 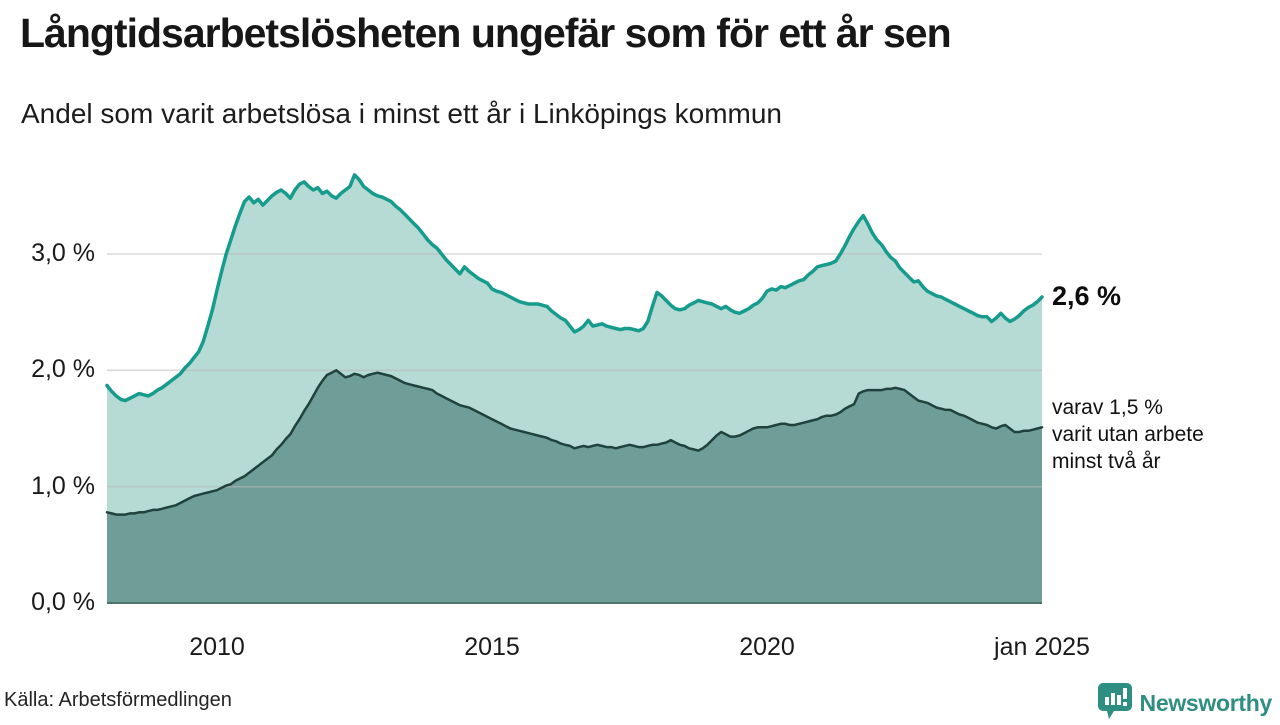 What do you see at coordinates (63, 485) in the screenshot?
I see `y-axis-label: 1,0 %` at bounding box center [63, 485].